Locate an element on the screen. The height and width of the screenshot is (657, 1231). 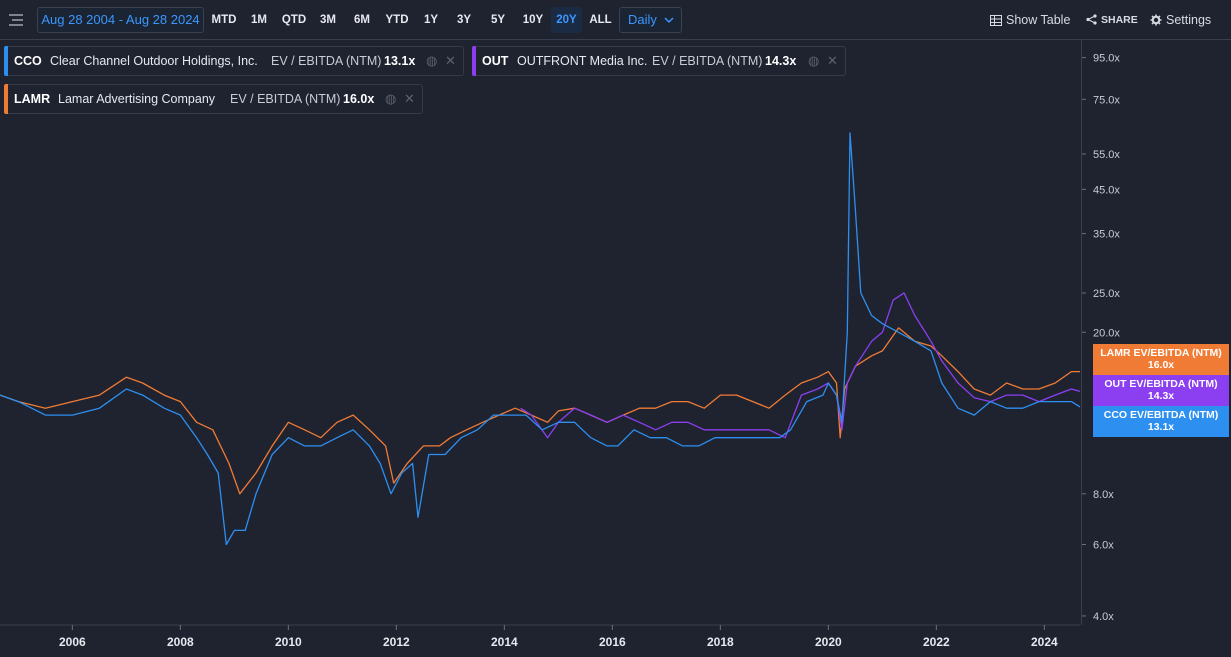
period-ytd: YTD is located at coordinates (397, 20).